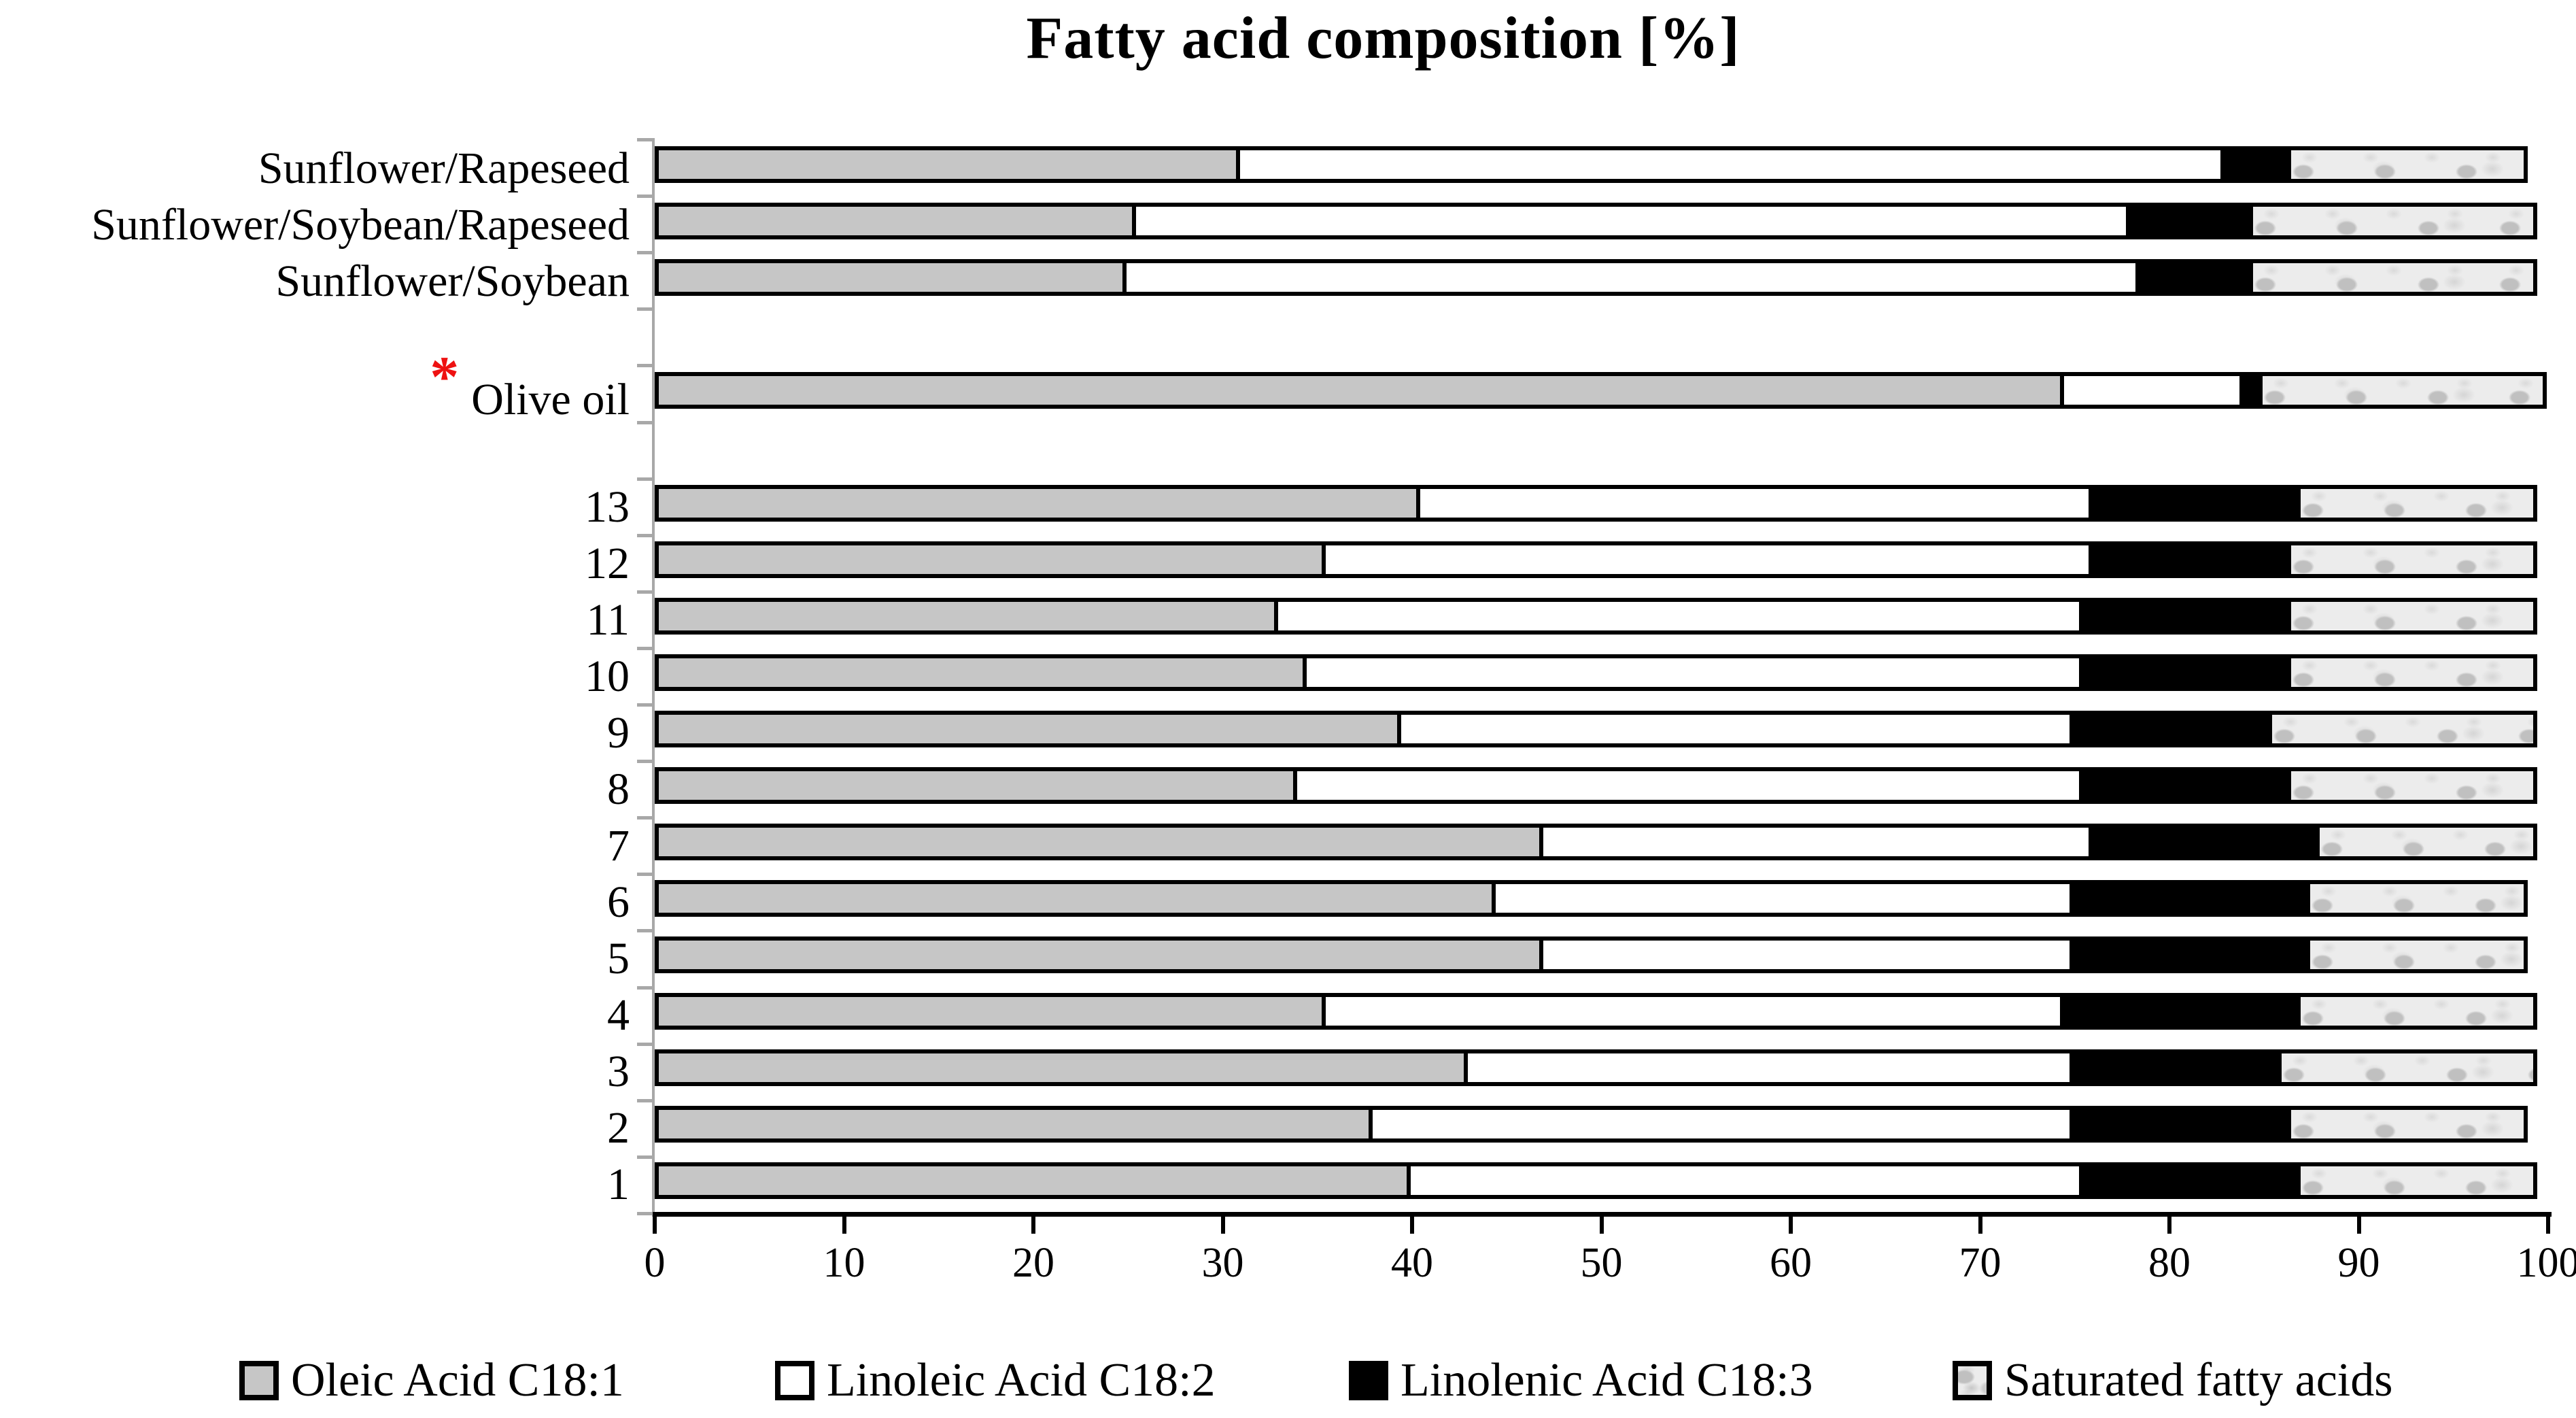 This screenshot has height=1418, width=2576. What do you see at coordinates (2198, 1380) in the screenshot?
I see `legend-label: Saturated fatty acids` at bounding box center [2198, 1380].